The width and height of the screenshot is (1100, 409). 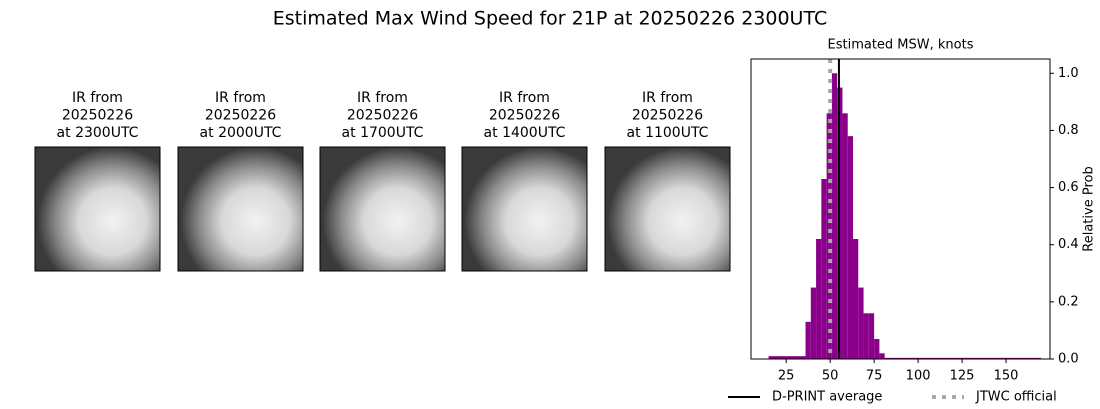 What do you see at coordinates (98, 133) in the screenshot?
I see `image-title: at 2300UTC` at bounding box center [98, 133].